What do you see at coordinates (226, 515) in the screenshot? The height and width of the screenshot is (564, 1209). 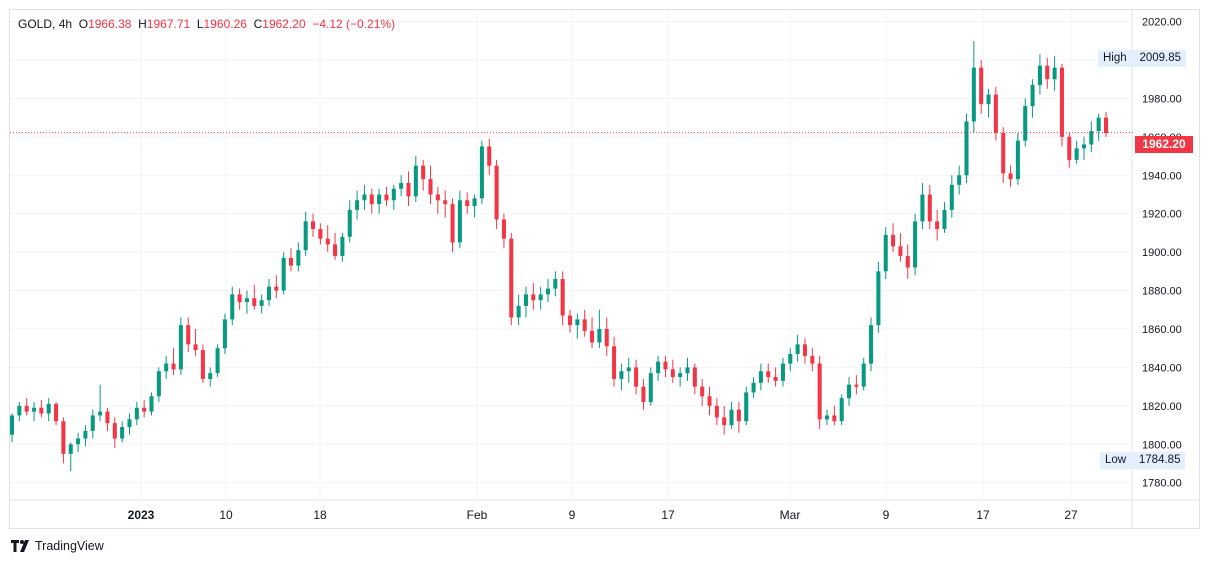 I see `x-tick-label: 10` at bounding box center [226, 515].